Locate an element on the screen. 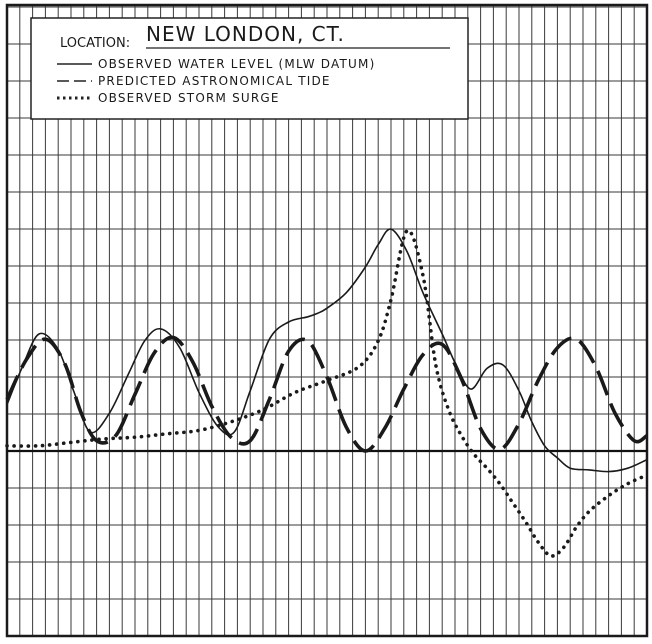  legend-label-predicted: PREDICTED ASTRONOMICAL TIDE is located at coordinates (214, 81).